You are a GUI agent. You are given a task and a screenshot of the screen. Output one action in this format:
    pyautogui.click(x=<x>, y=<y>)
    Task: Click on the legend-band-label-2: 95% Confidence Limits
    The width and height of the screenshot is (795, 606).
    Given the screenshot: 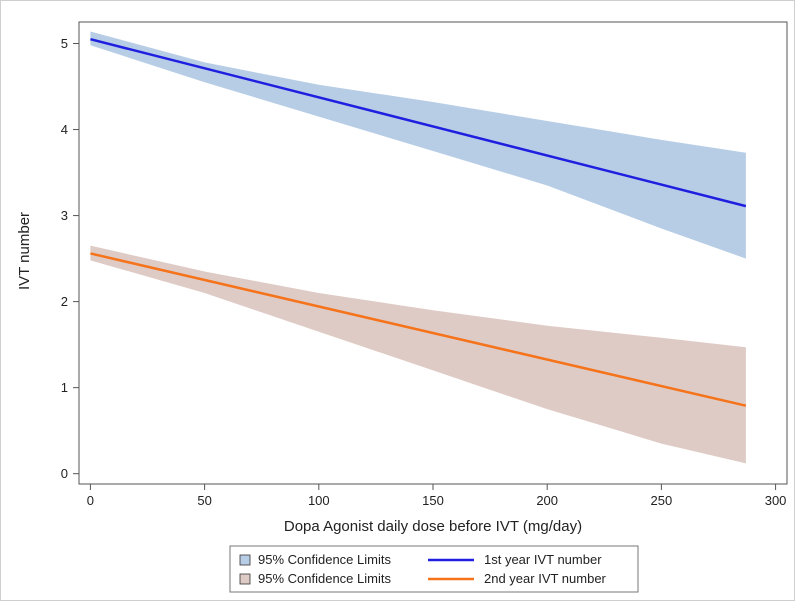 What is the action you would take?
    pyautogui.click(x=324, y=578)
    